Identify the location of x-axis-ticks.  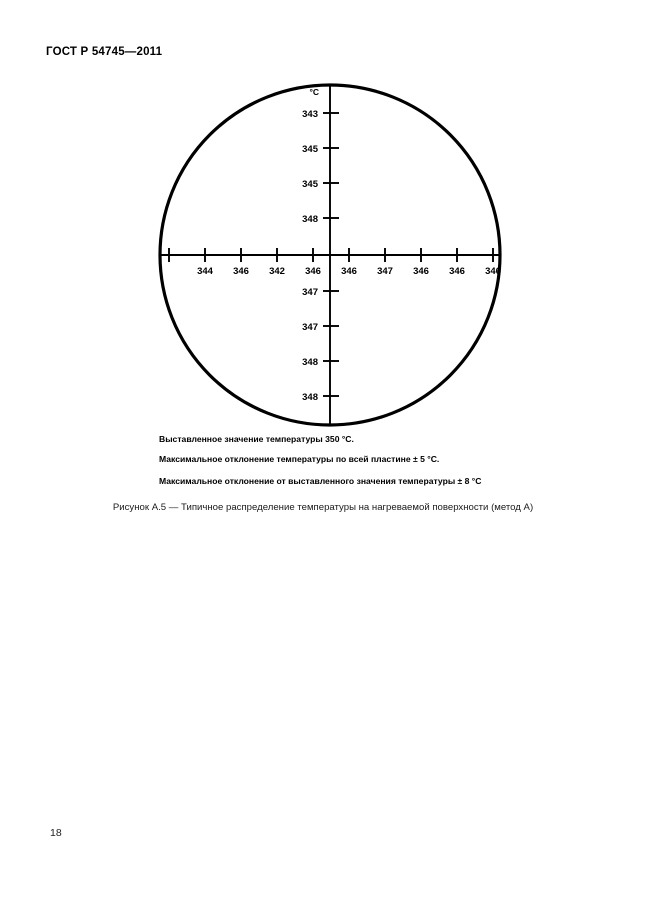
(331, 255).